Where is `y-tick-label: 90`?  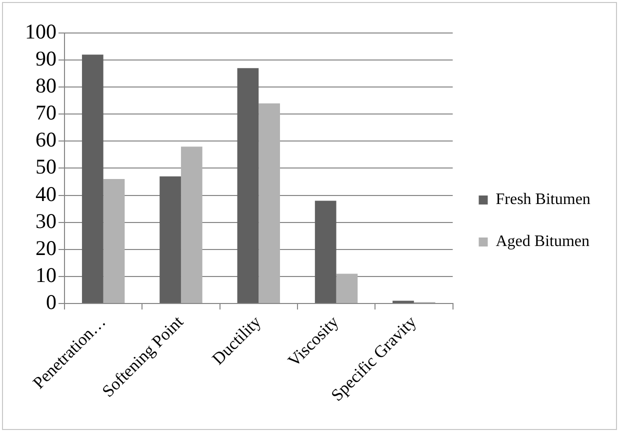
y-tick-label: 90 is located at coordinates (46, 58).